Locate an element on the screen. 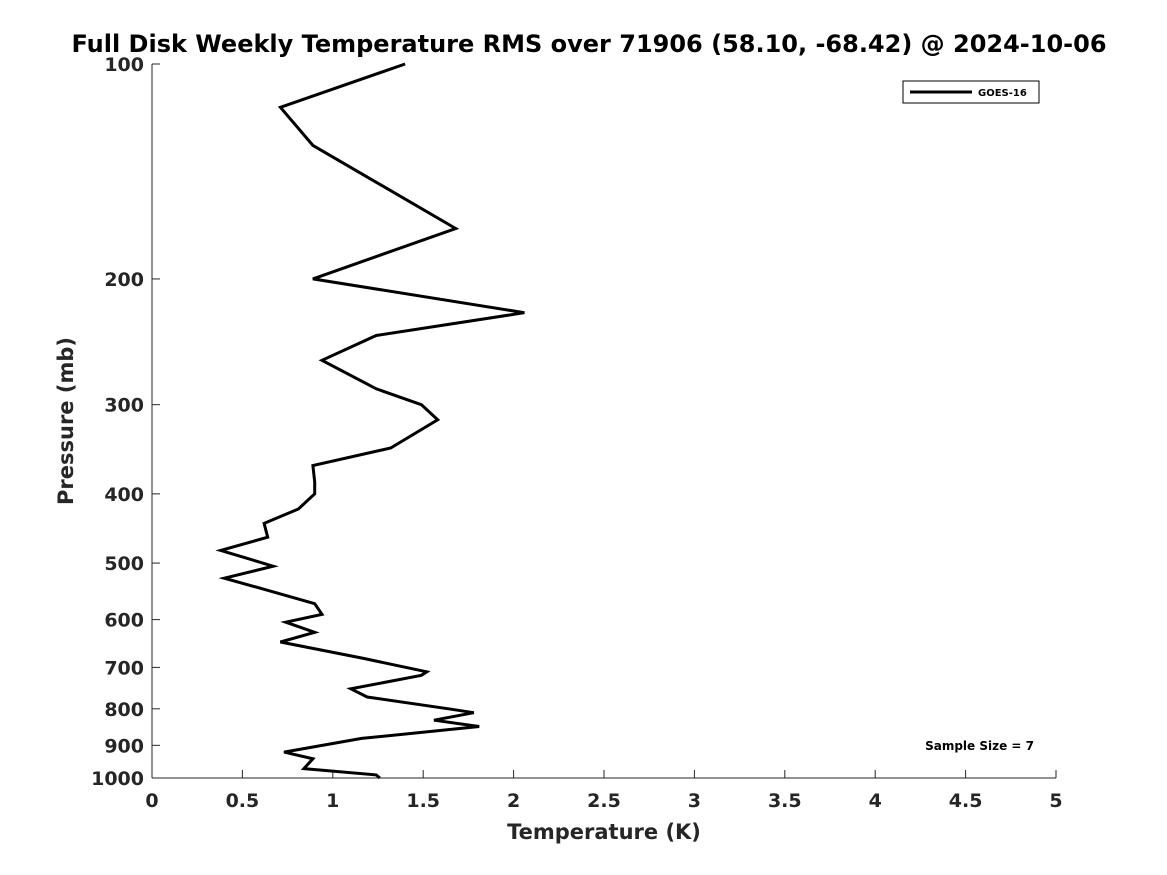  sample-size-annotation: Sample Size = 7 is located at coordinates (979, 746).